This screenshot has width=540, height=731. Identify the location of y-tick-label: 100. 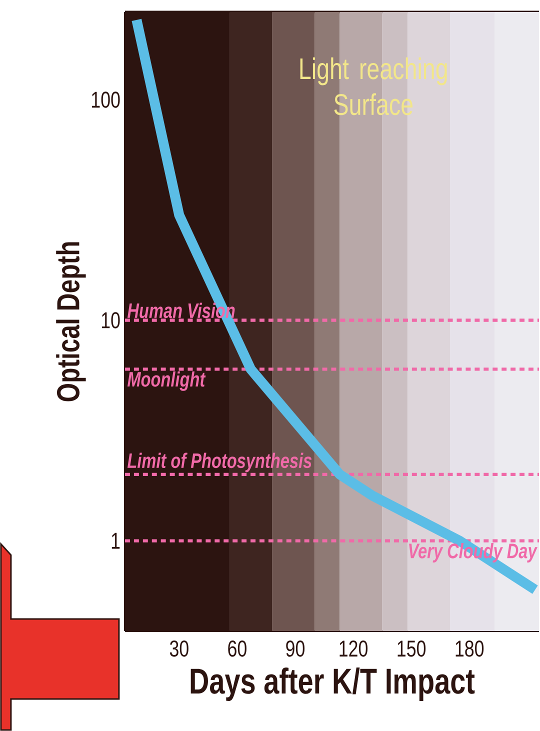
(106, 100).